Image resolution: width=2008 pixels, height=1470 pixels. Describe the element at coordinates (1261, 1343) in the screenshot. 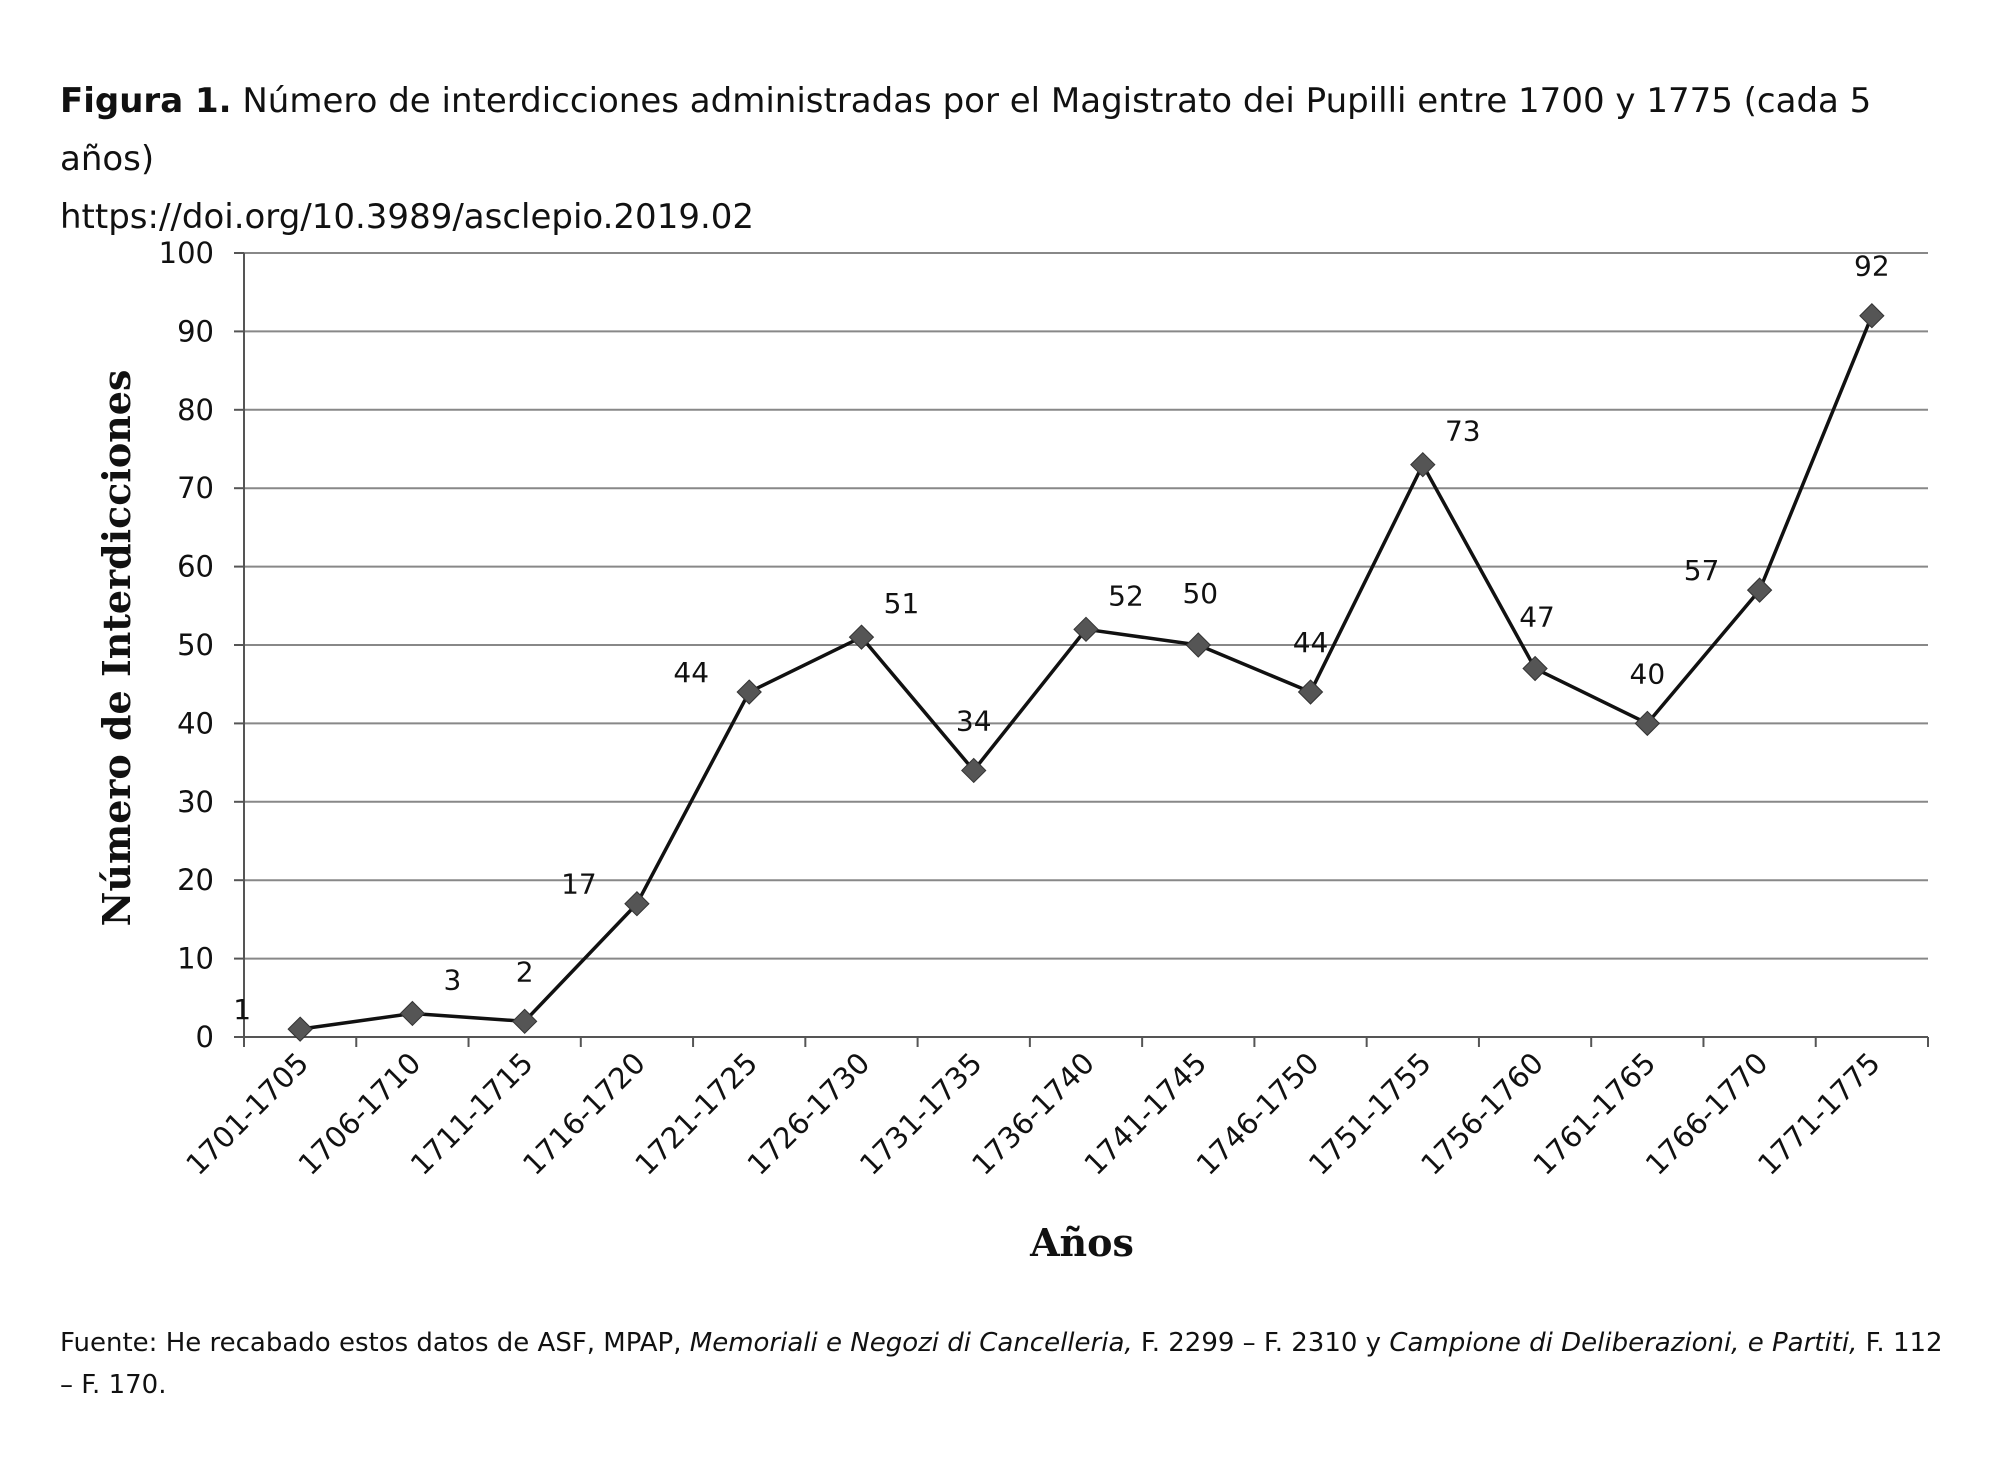

I see `footnote-text-2: F. 2299 – F. 2310 y` at that location.